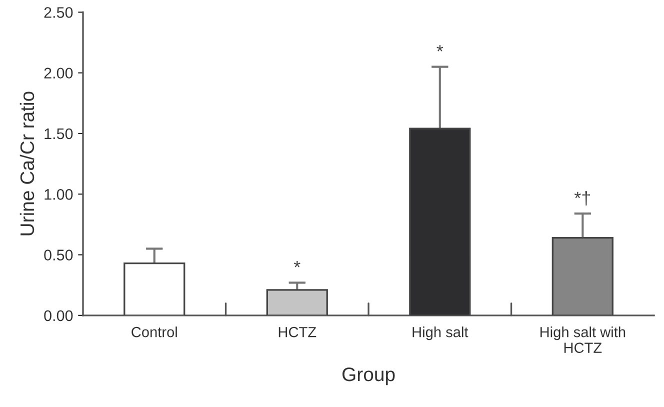  I want to click on annotation: *†, so click(582, 198).